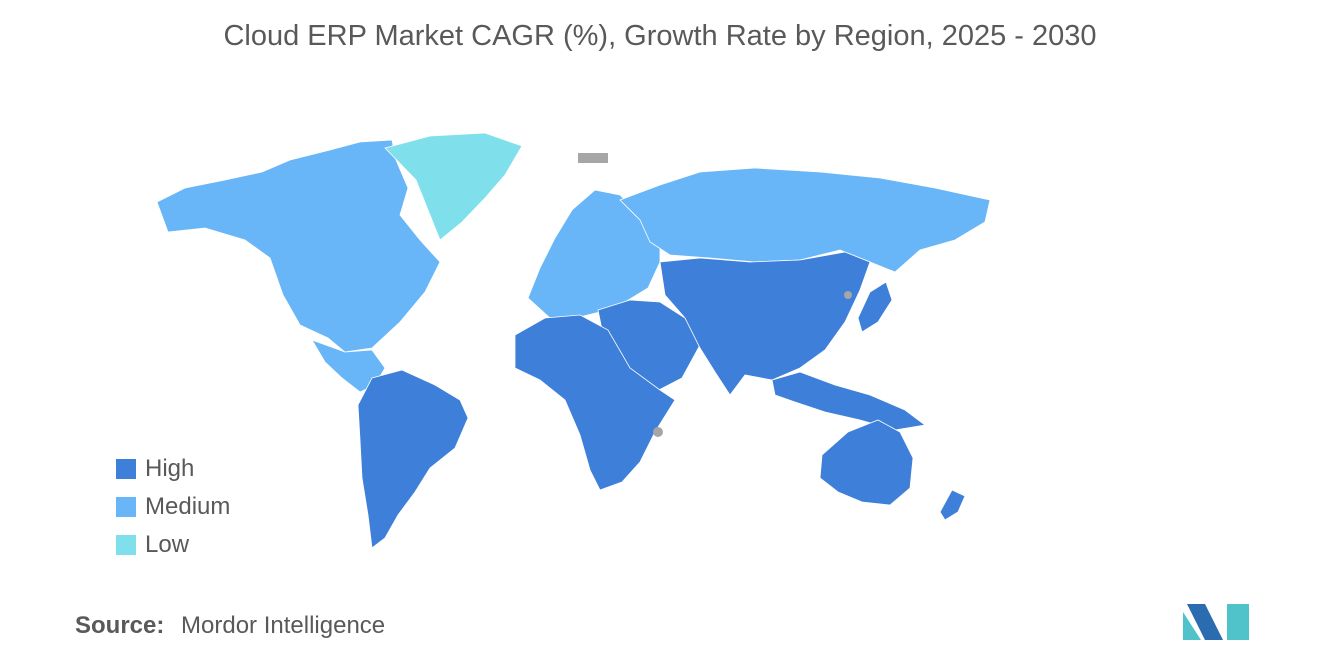 Image resolution: width=1320 pixels, height=665 pixels. I want to click on legend: High Medium Low, so click(173, 507).